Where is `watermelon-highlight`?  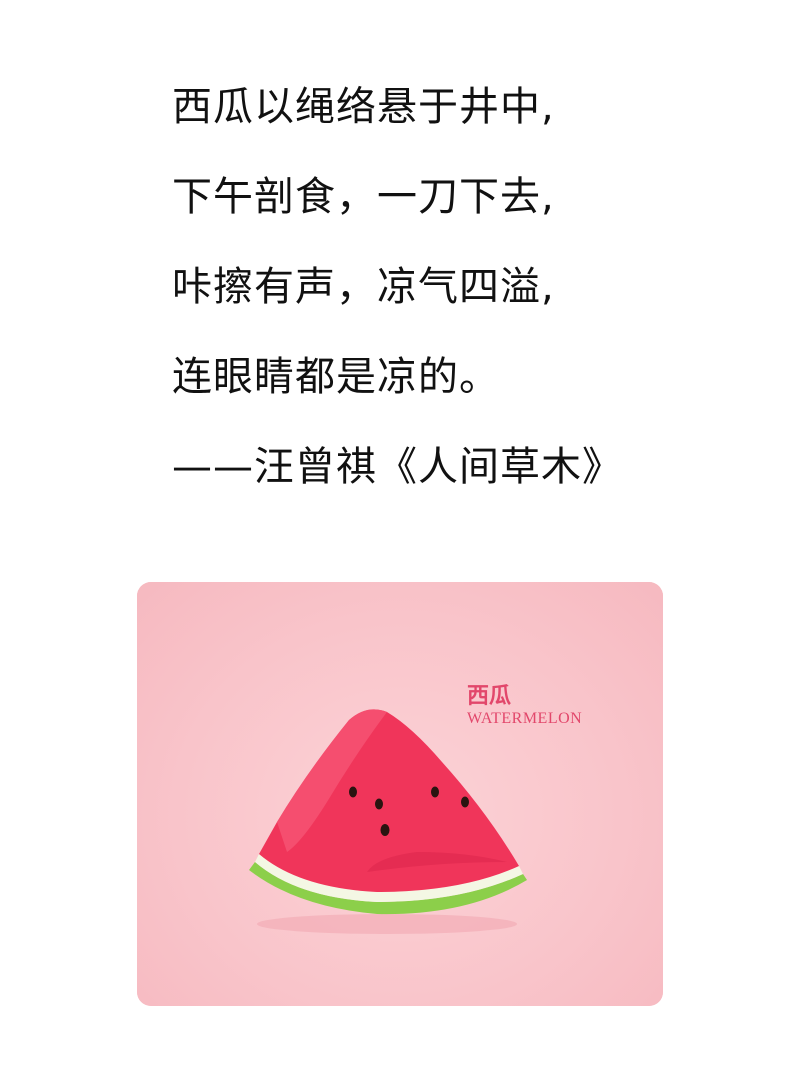 watermelon-highlight is located at coordinates (332, 780).